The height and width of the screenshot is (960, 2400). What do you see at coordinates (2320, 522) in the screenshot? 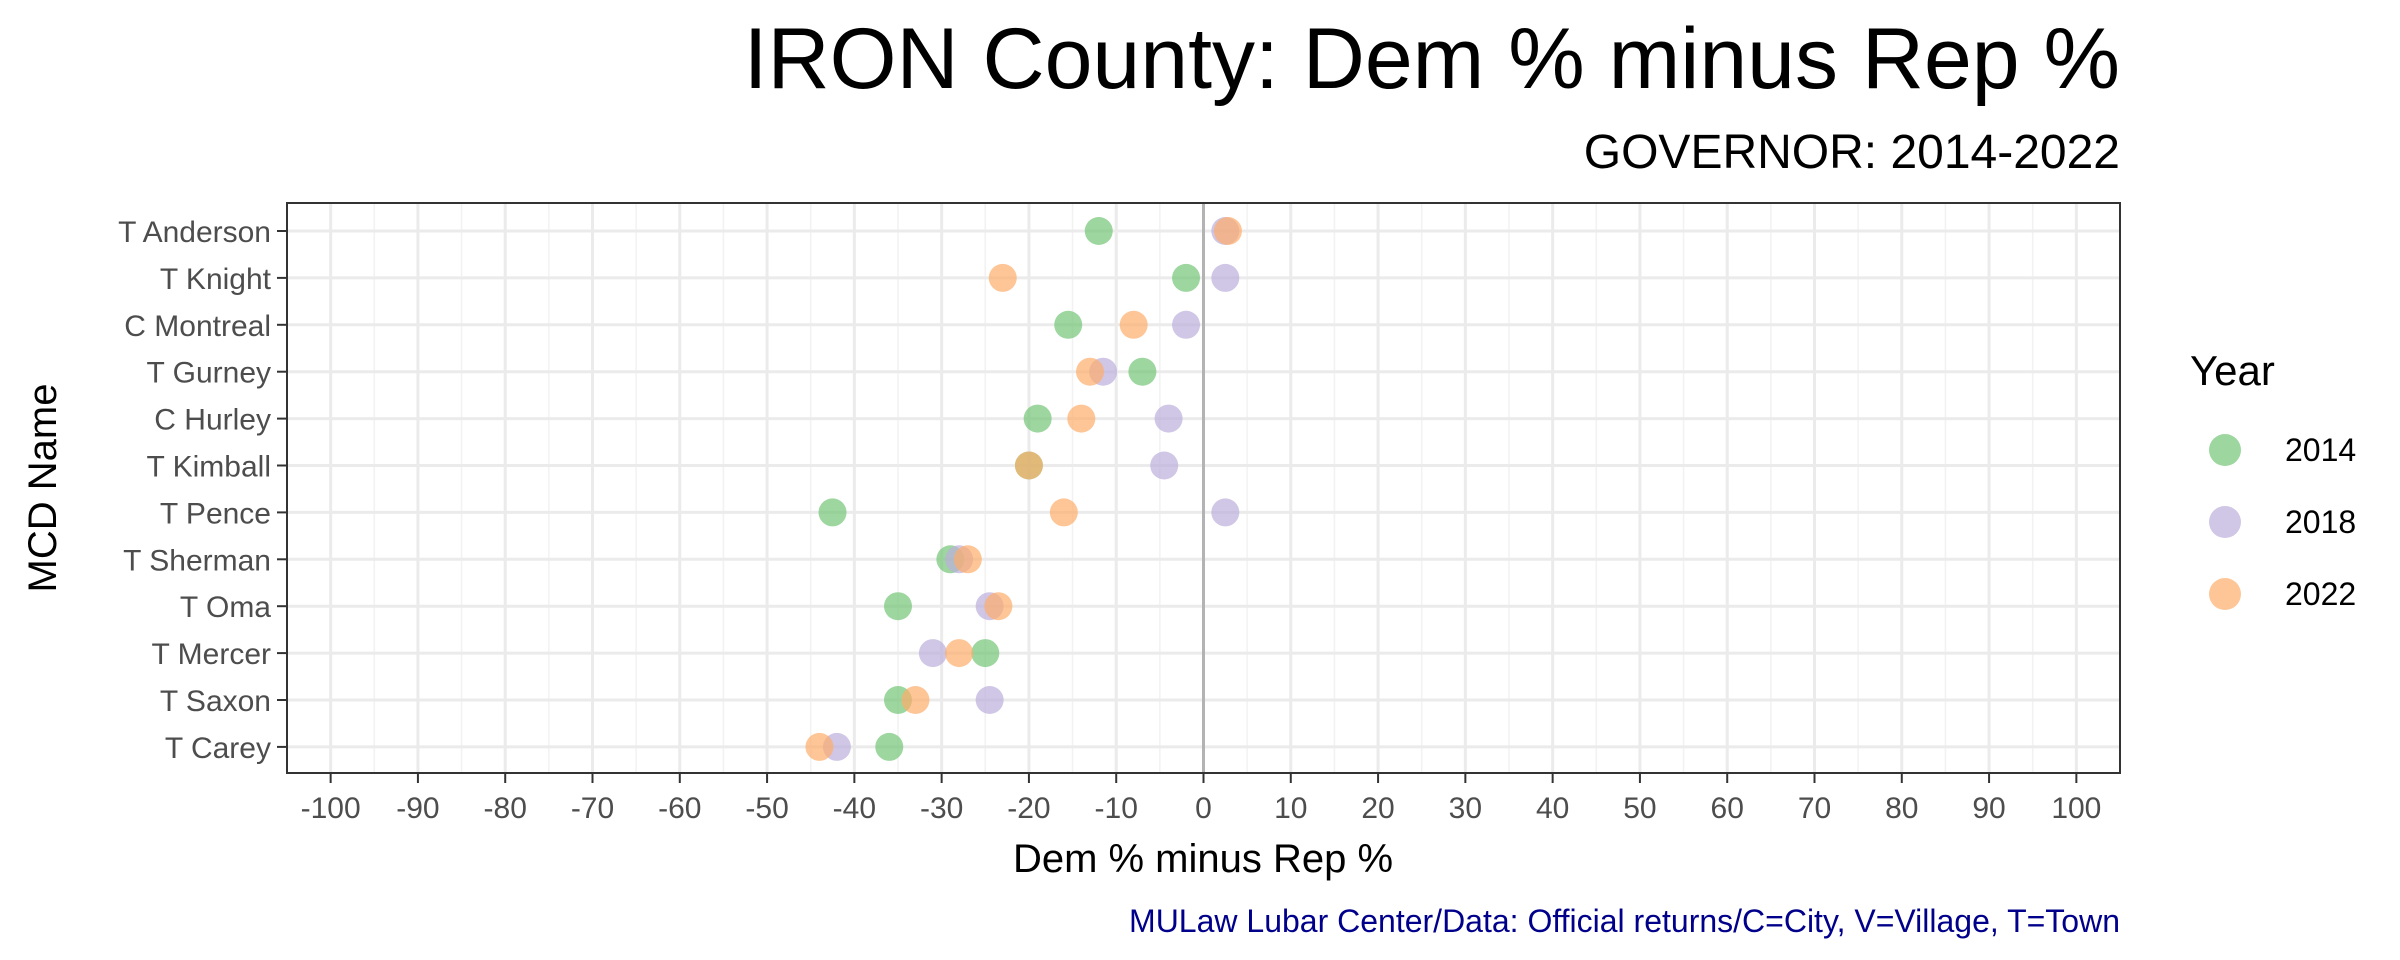
I see `legend-label-2018: 2018` at bounding box center [2320, 522].